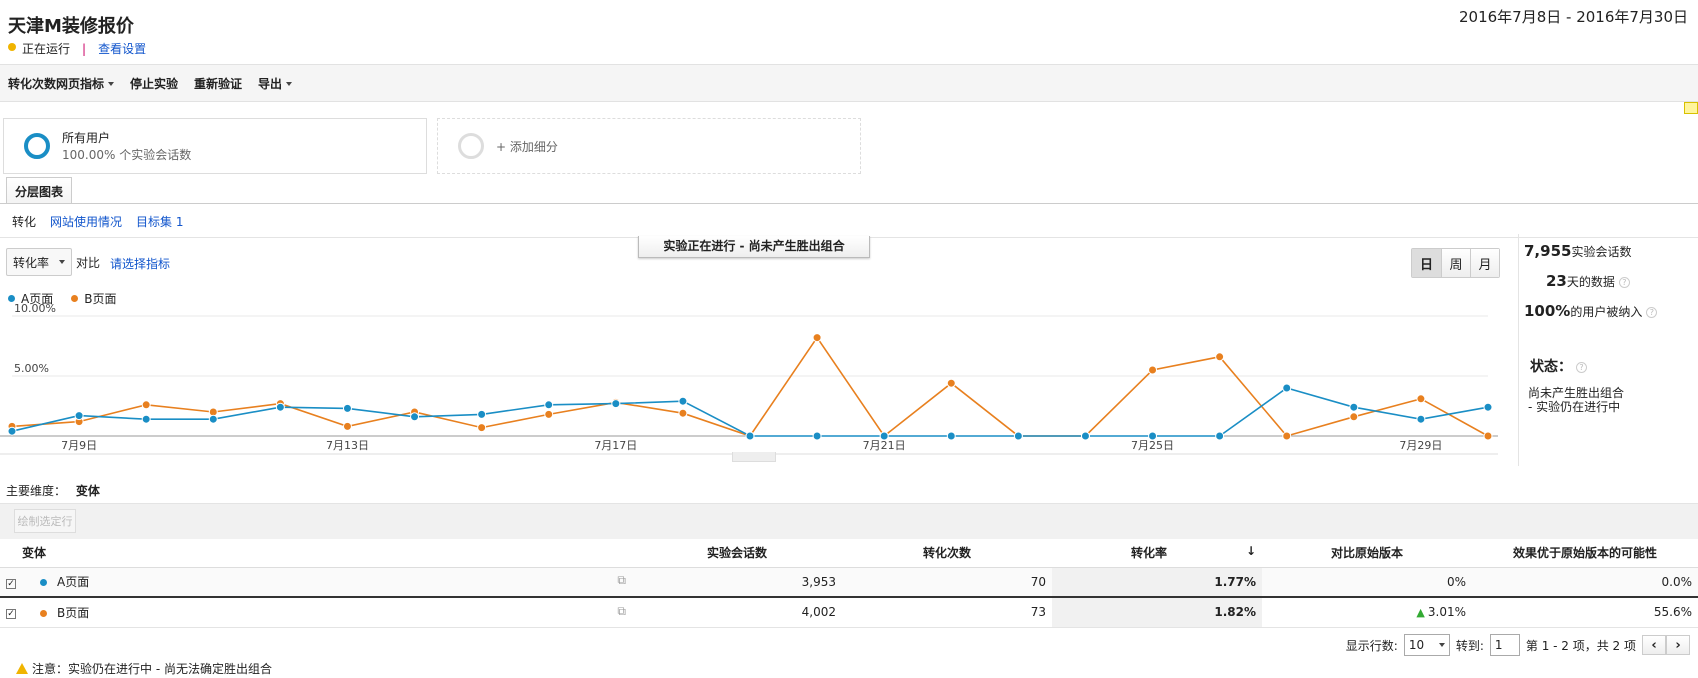  Describe the element at coordinates (1585, 582) in the screenshot. I see `probability-cell: 0.0%` at that location.